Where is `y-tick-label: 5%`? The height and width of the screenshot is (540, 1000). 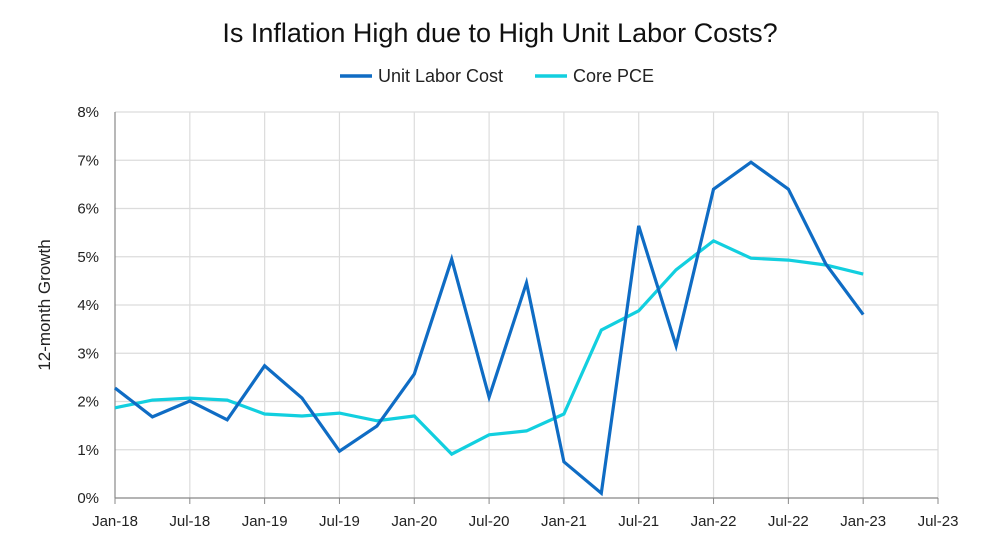 y-tick-label: 5% is located at coordinates (88, 257).